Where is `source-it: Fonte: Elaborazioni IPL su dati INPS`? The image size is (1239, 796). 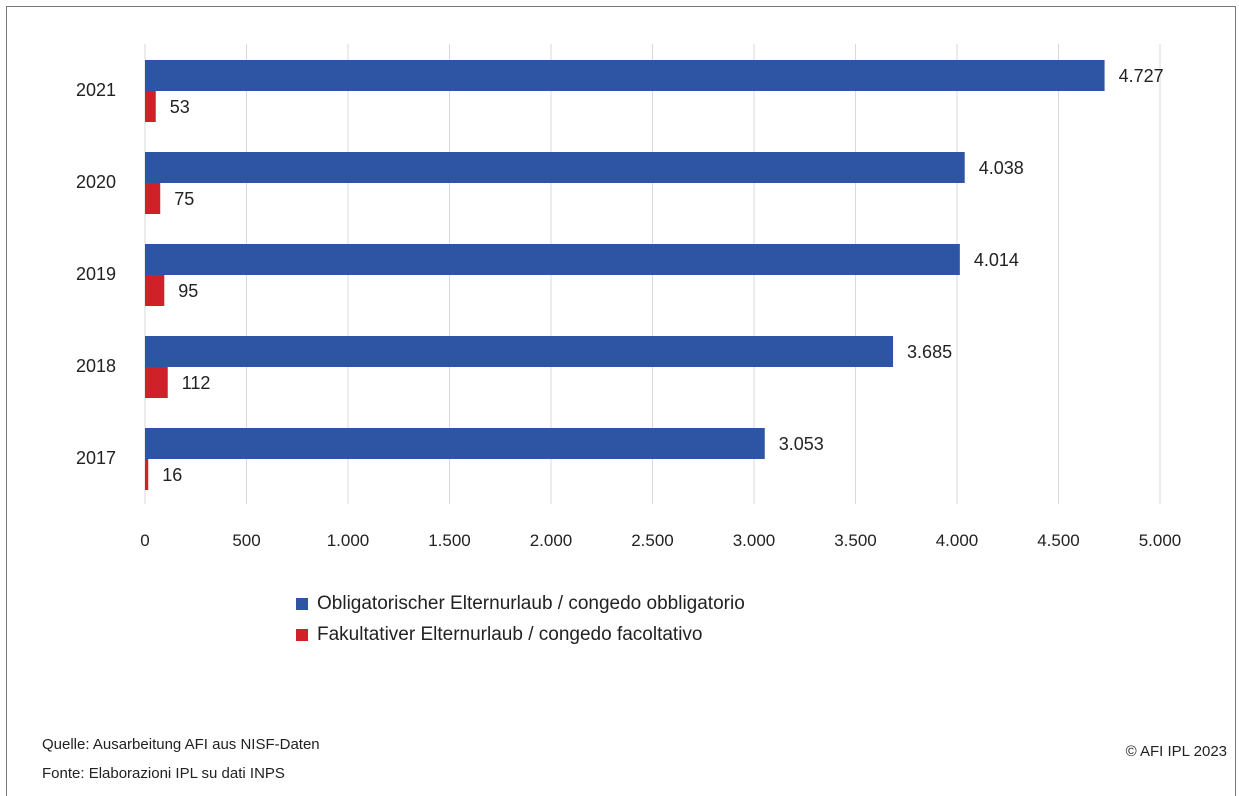
source-it: Fonte: Elaborazioni IPL su dati INPS is located at coordinates (163, 773).